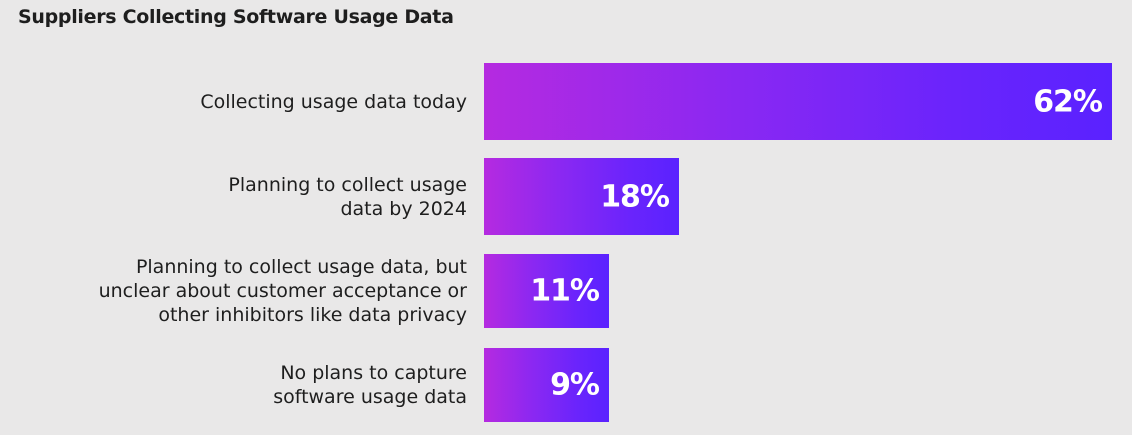 The image size is (1132, 435). Describe the element at coordinates (312, 315) in the screenshot. I see `category-label-line: other inhibitors like data privacy` at that location.